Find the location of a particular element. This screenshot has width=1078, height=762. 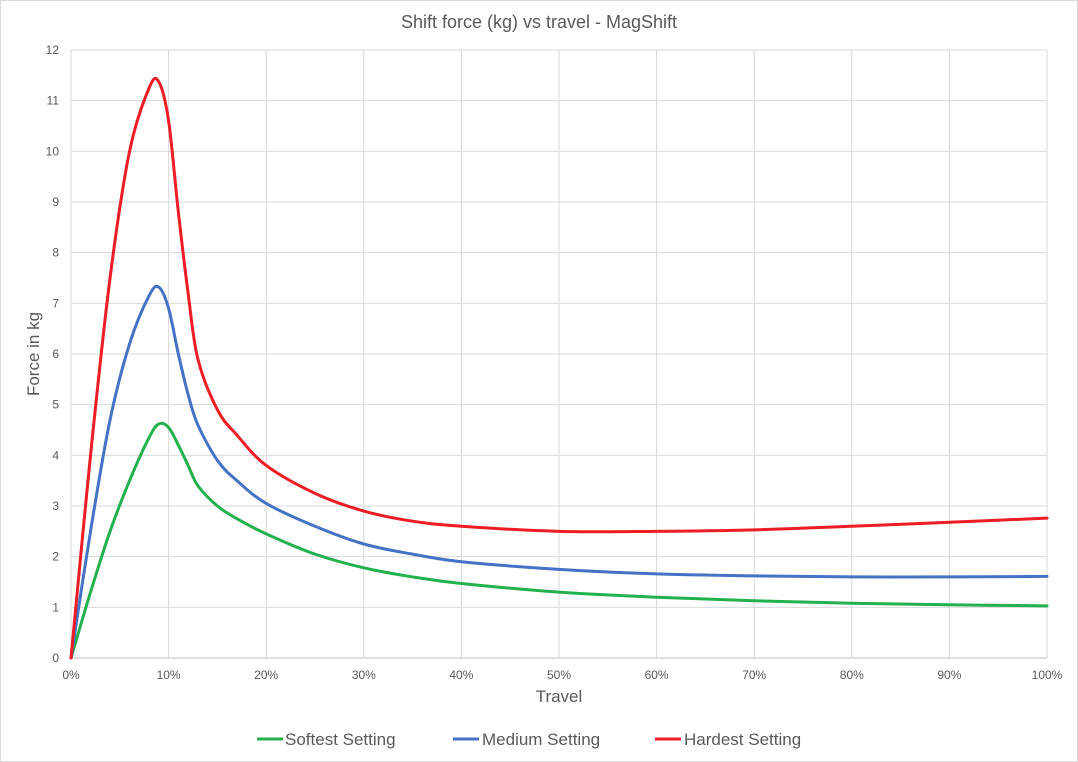

x-axis-title: Travel is located at coordinates (559, 696).